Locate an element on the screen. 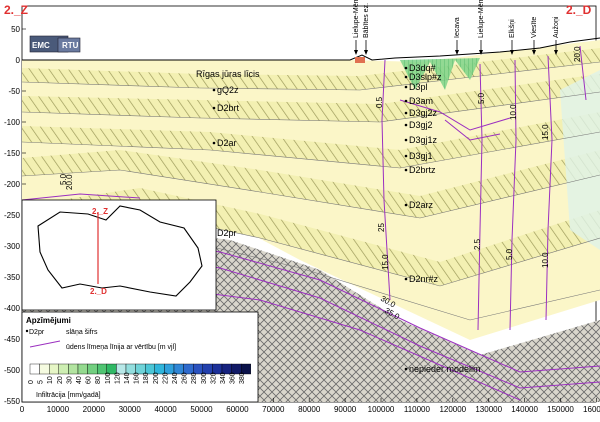  scale-value: 140 is located at coordinates (127, 378).